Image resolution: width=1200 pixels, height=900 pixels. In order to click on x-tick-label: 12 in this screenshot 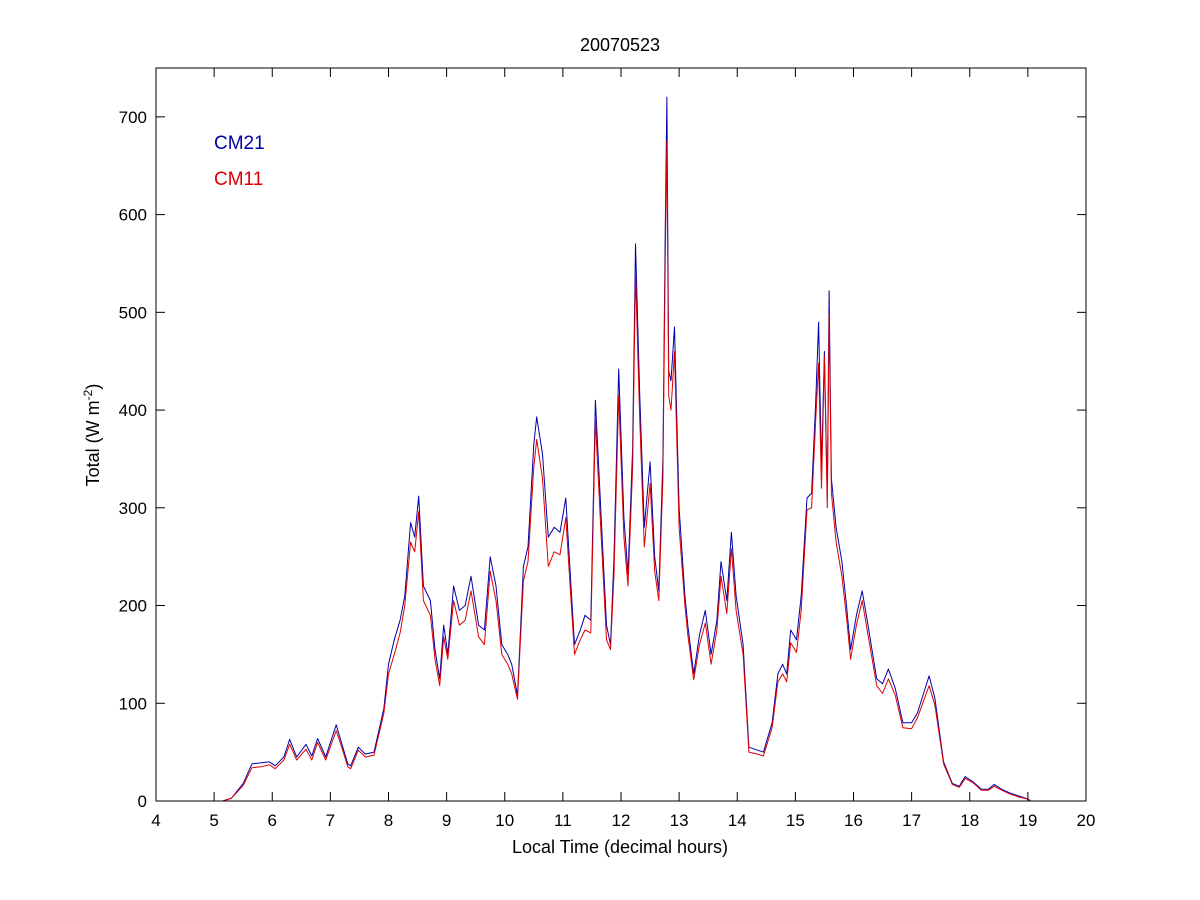, I will do `click(621, 820)`.